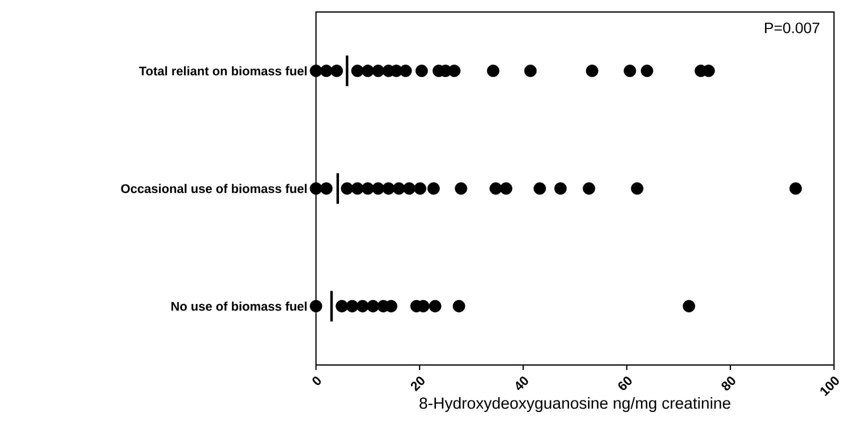 The height and width of the screenshot is (432, 848). Describe the element at coordinates (214, 189) in the screenshot. I see `y-tick-label: Occasional use of biomass fuel` at that location.